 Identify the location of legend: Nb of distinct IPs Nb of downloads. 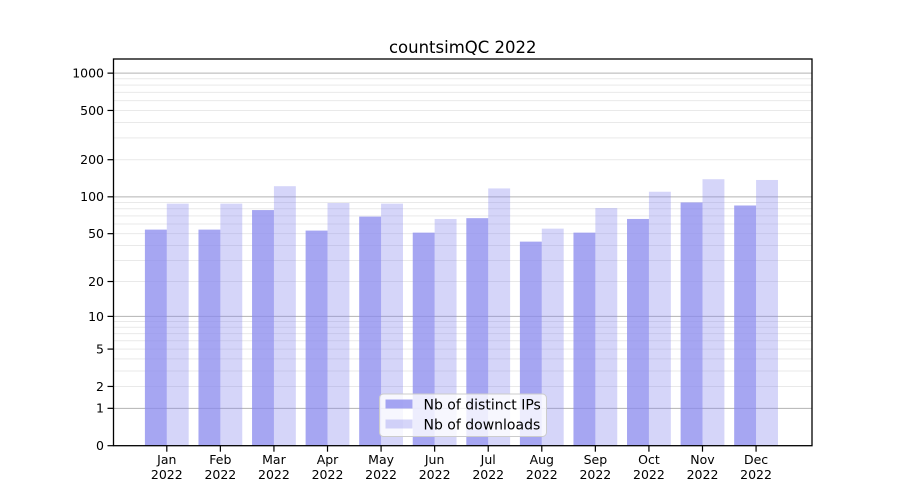
(463, 415).